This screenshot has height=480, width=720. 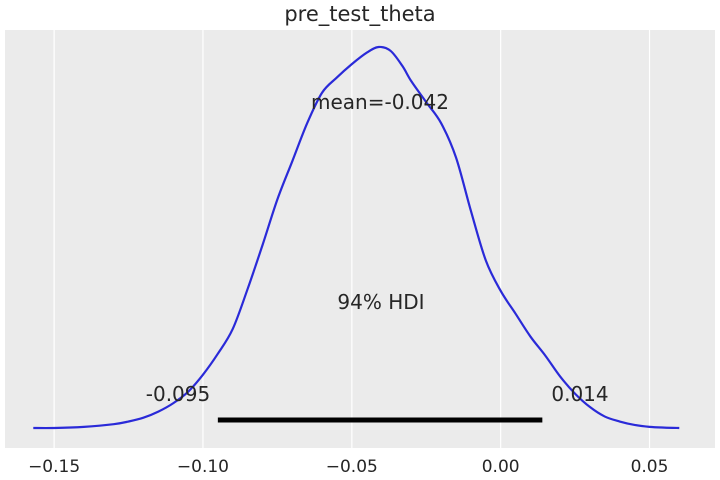 What do you see at coordinates (579, 394) in the screenshot?
I see `hdi-high-label: 0.014` at bounding box center [579, 394].